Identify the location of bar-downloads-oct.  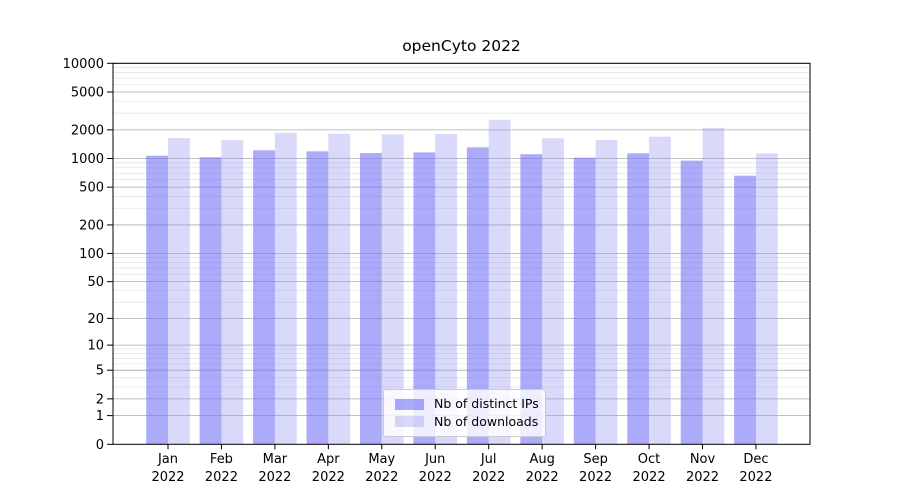
(660, 290).